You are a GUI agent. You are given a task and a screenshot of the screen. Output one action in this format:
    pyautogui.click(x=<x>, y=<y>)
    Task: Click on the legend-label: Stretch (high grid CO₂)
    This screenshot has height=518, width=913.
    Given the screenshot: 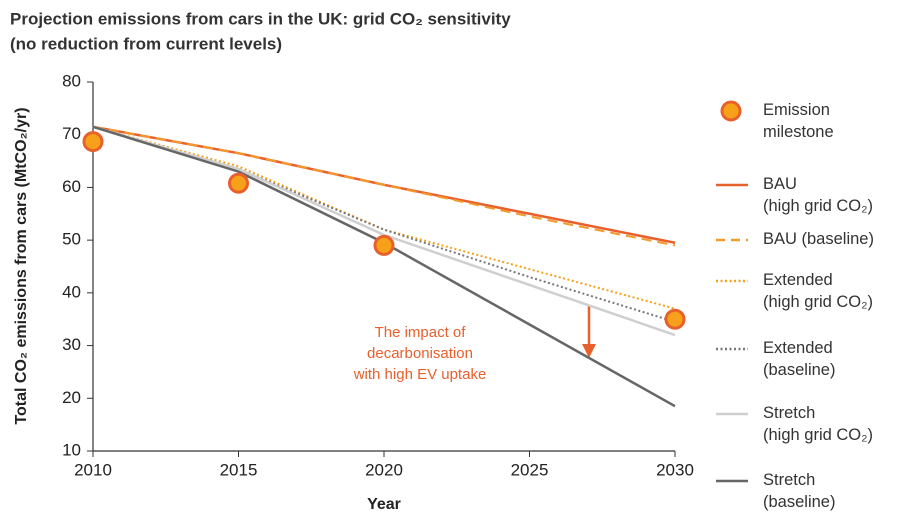 What is the action you would take?
    pyautogui.click(x=818, y=424)
    